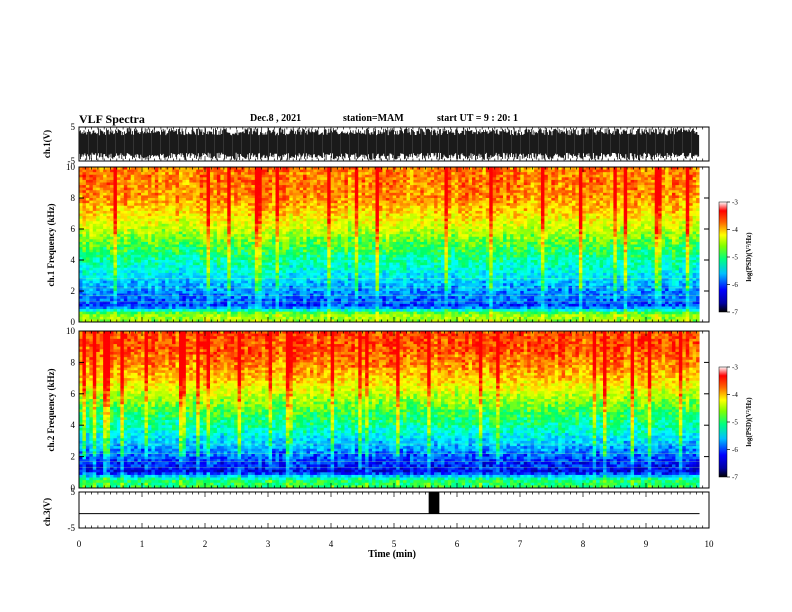 The image size is (792, 612). What do you see at coordinates (268, 544) in the screenshot?
I see `x-tick-label: 3` at bounding box center [268, 544].